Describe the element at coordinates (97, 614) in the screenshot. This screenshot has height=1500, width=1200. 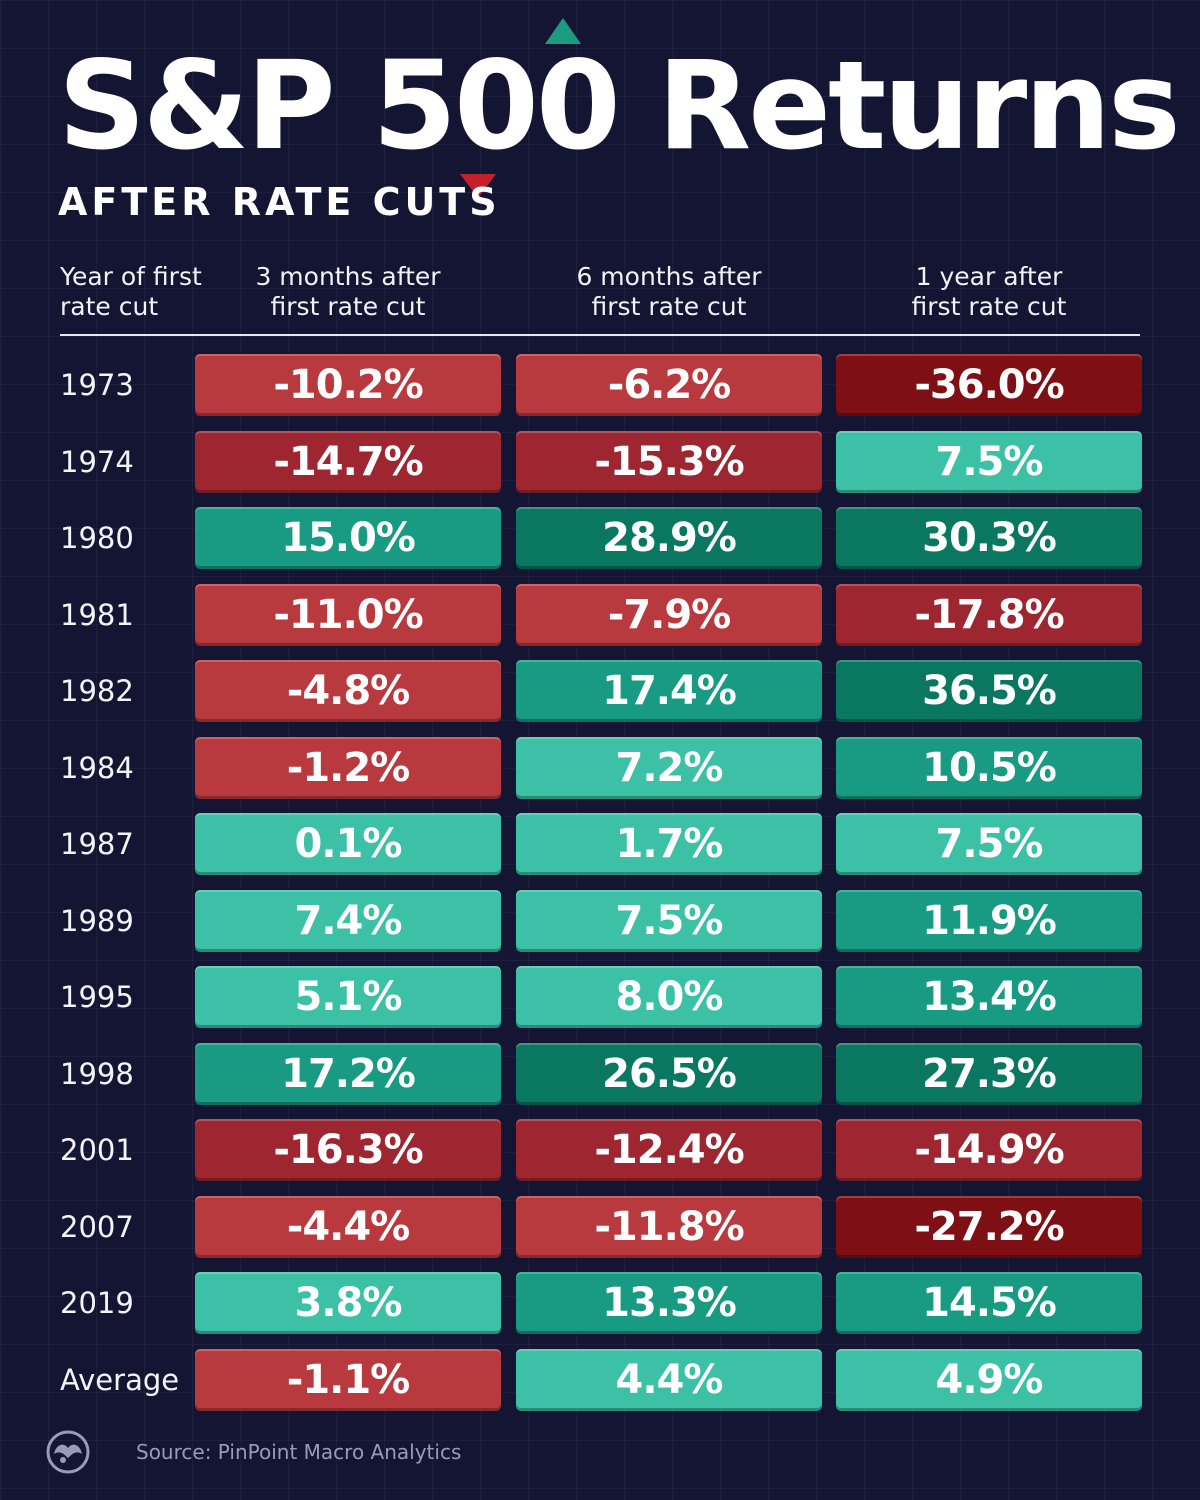
I see `row-year-label: 1981` at that location.